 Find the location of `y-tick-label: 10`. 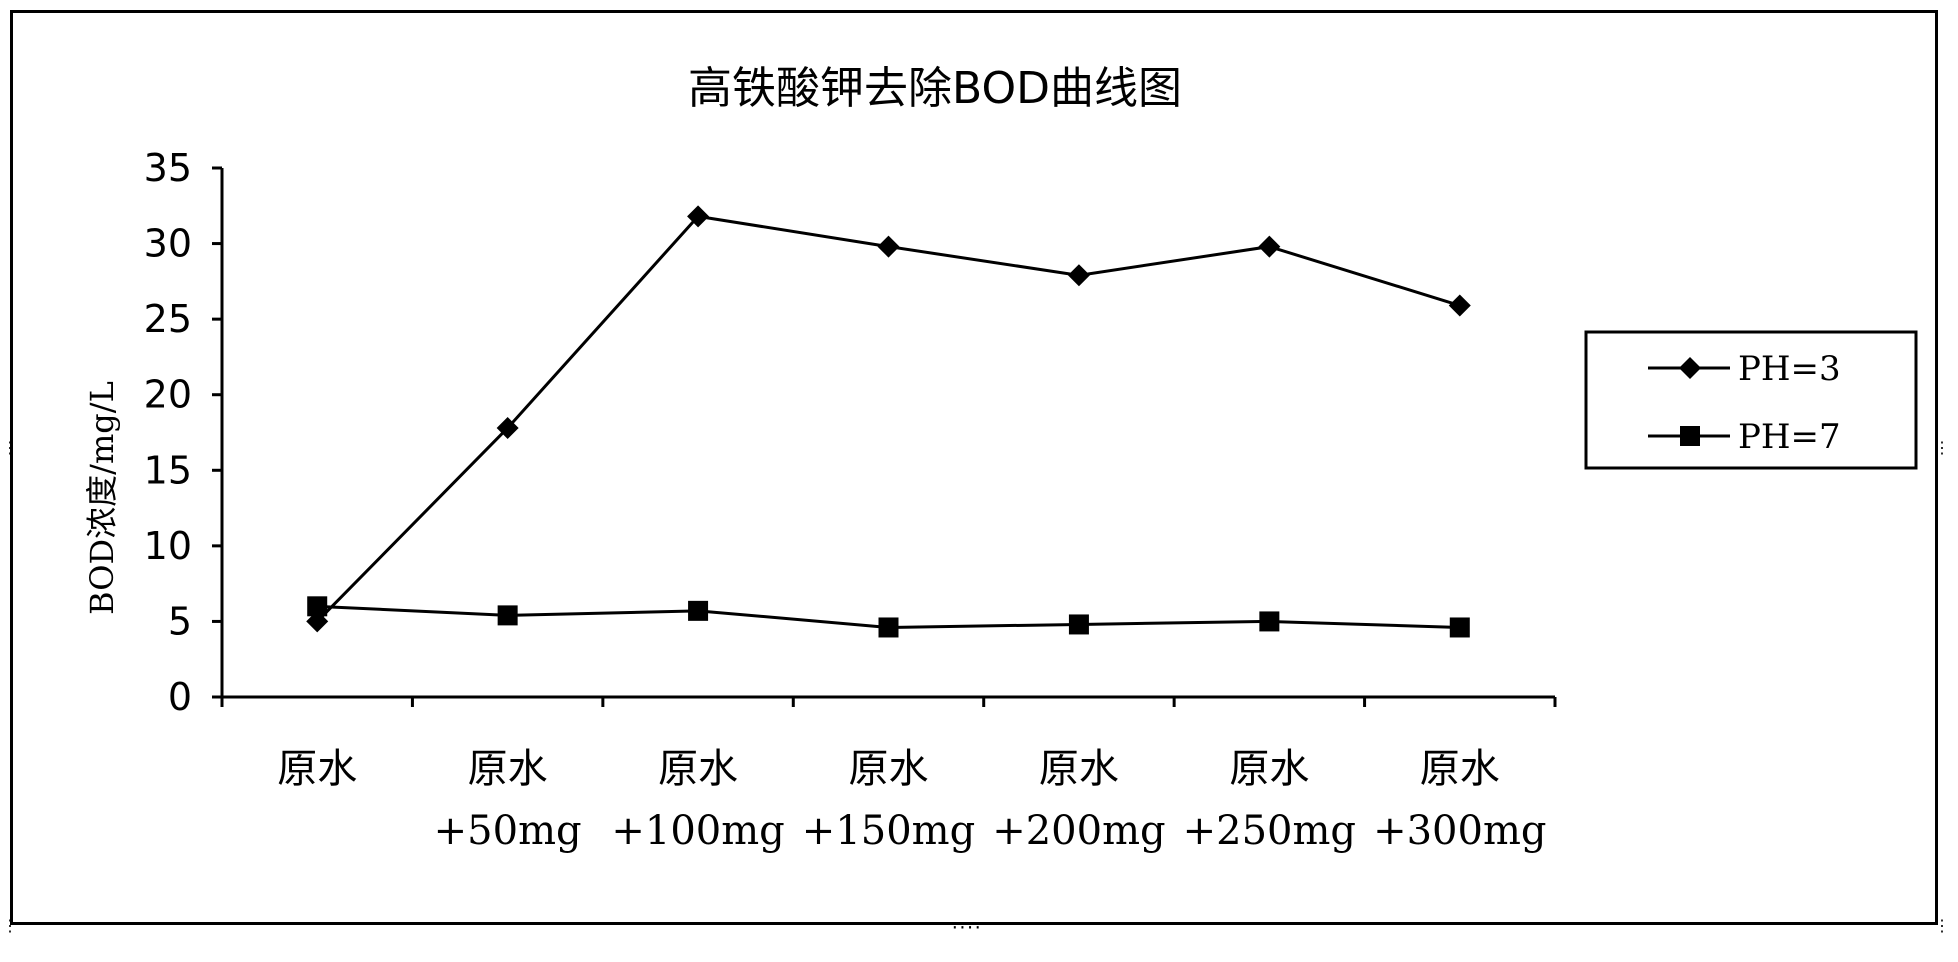

y-tick-label: 10 is located at coordinates (168, 546).